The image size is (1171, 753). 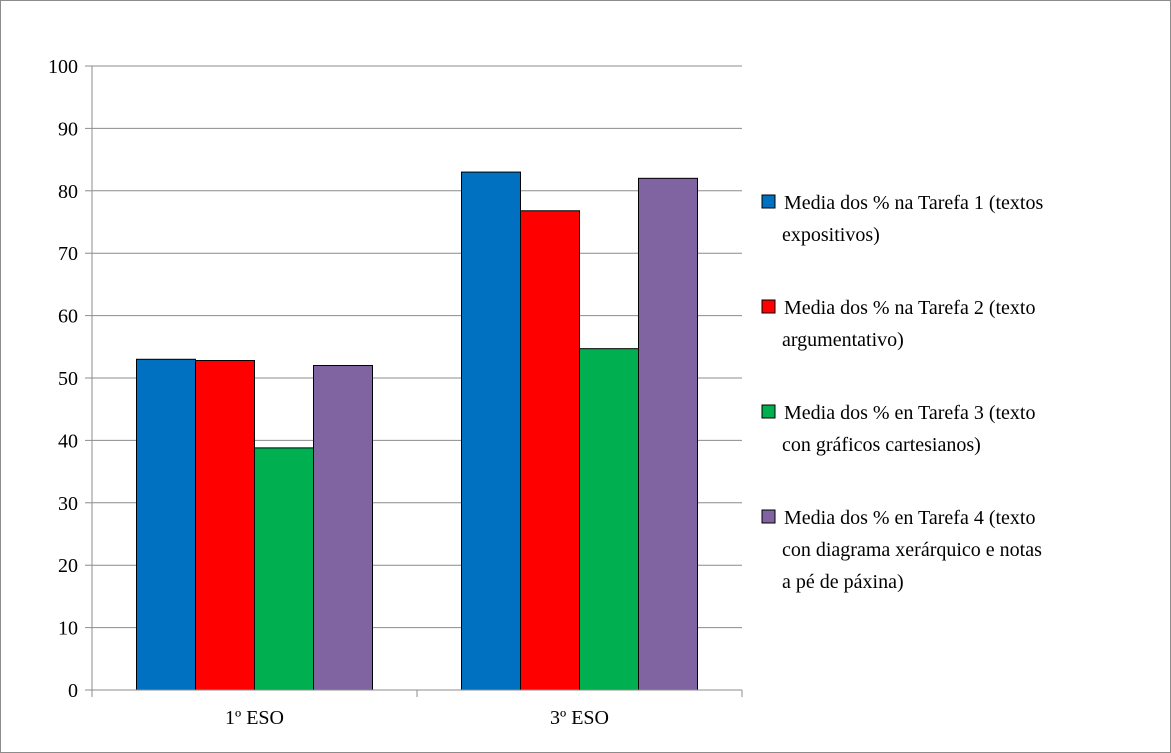 I want to click on y-tick-label: 20, so click(x=68, y=566).